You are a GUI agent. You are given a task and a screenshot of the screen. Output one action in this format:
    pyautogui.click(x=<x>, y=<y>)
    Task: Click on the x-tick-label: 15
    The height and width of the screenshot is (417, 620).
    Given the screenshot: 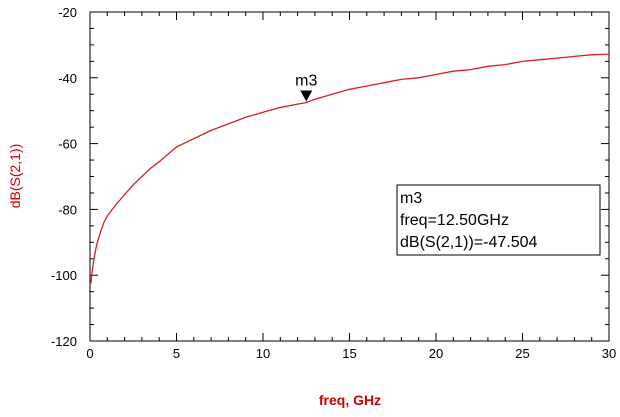 What is the action you would take?
    pyautogui.click(x=349, y=353)
    